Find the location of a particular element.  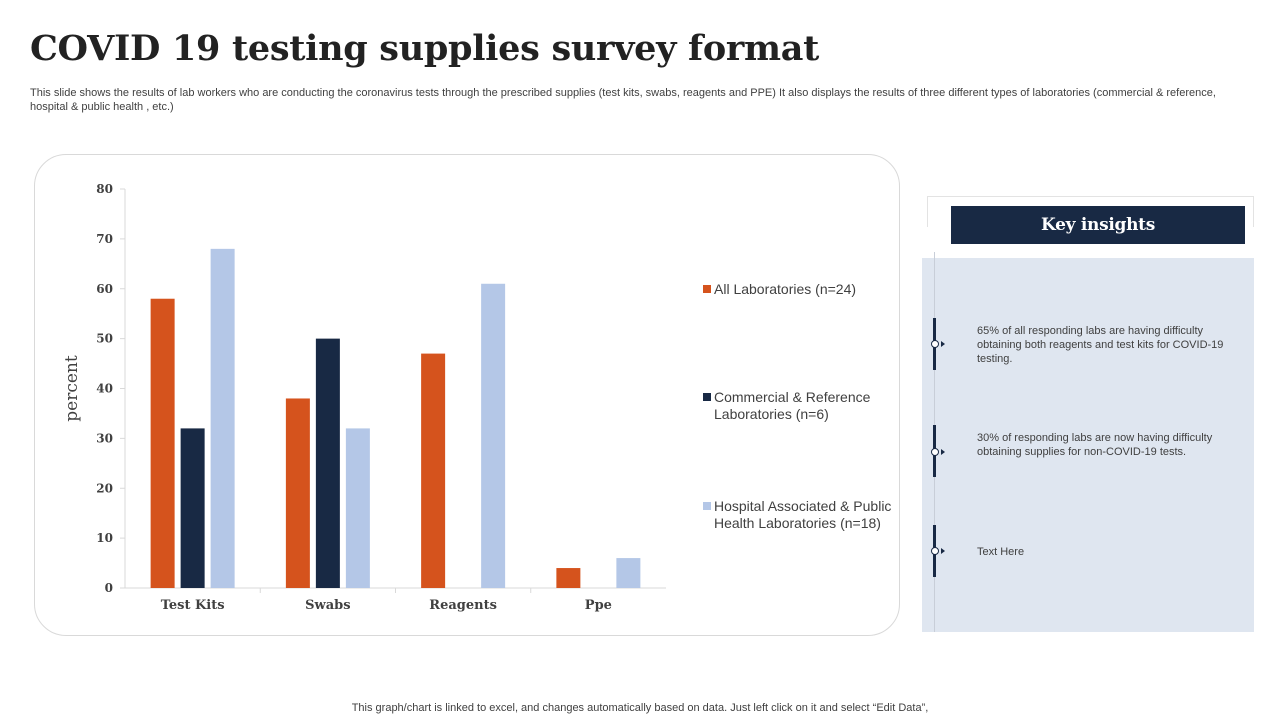

insights-panel is located at coordinates (1088, 445).